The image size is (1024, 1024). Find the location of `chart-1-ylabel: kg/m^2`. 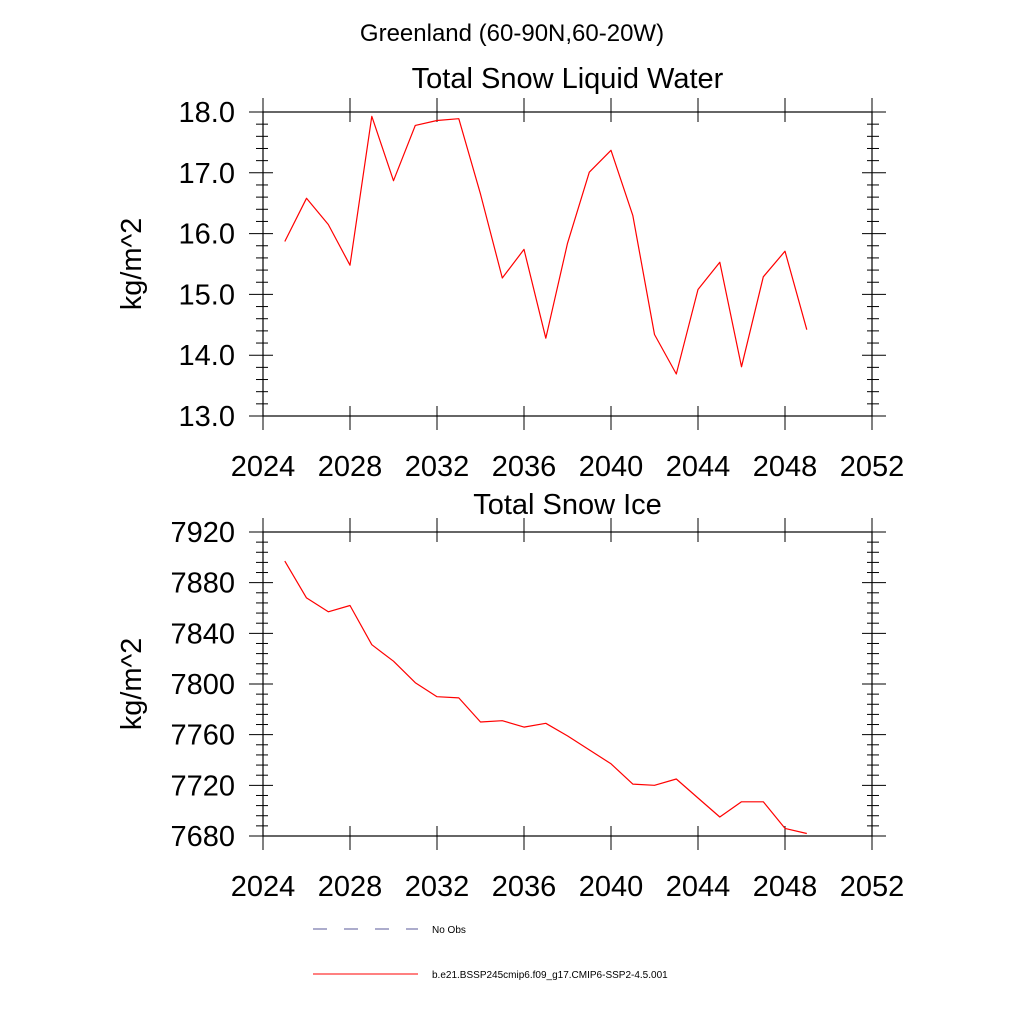

chart-1-ylabel: kg/m^2 is located at coordinates (132, 684).